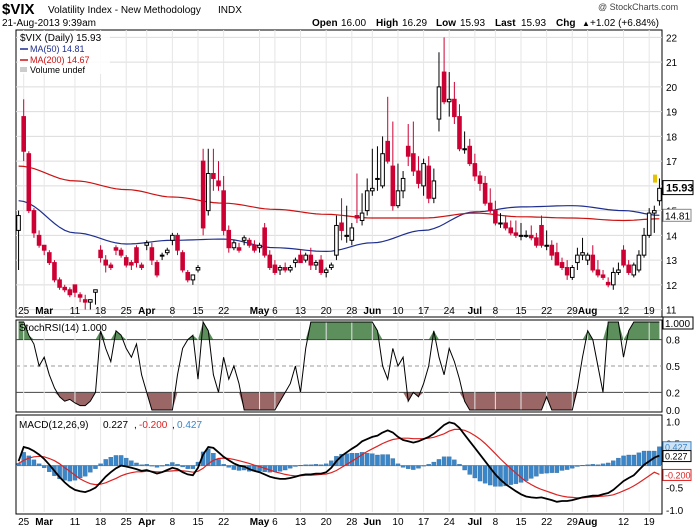 The width and height of the screenshot is (700, 530). I want to click on macd-tag-box, so click(677, 456).